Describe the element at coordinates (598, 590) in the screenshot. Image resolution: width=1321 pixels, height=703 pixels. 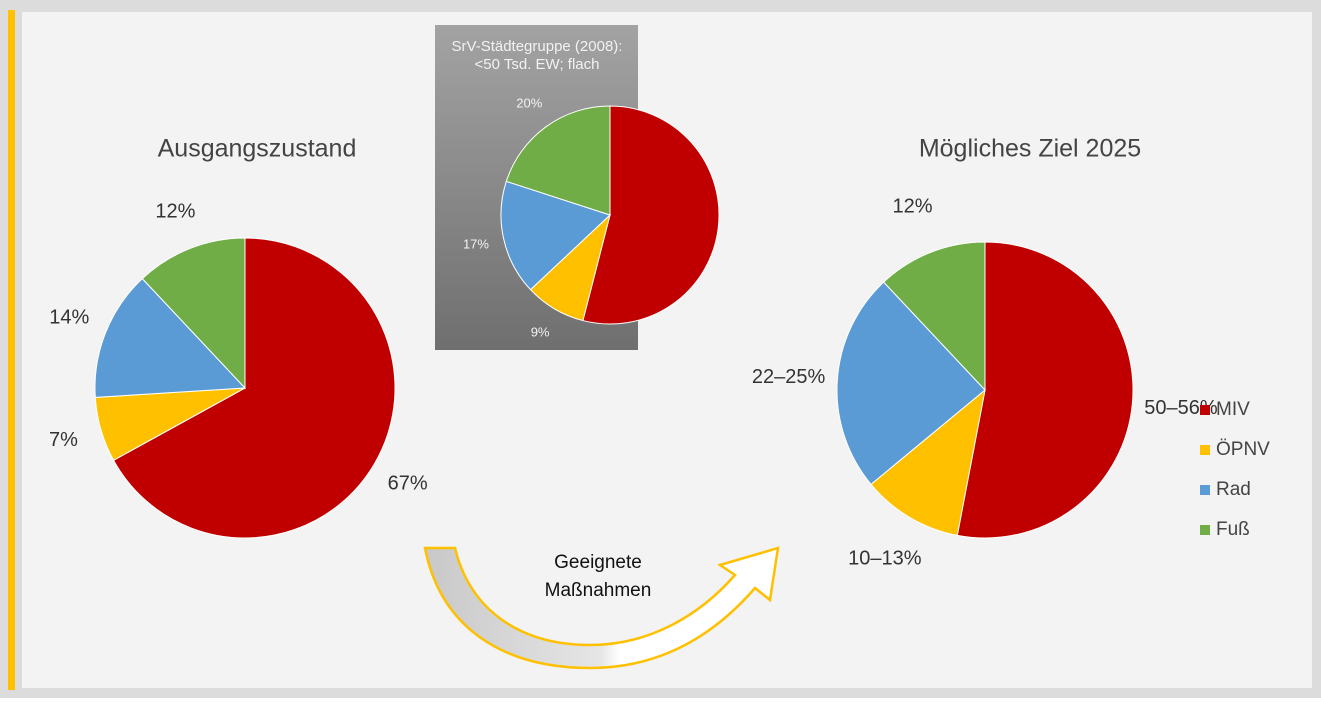
I see `annotation: Maßnahmen` at that location.